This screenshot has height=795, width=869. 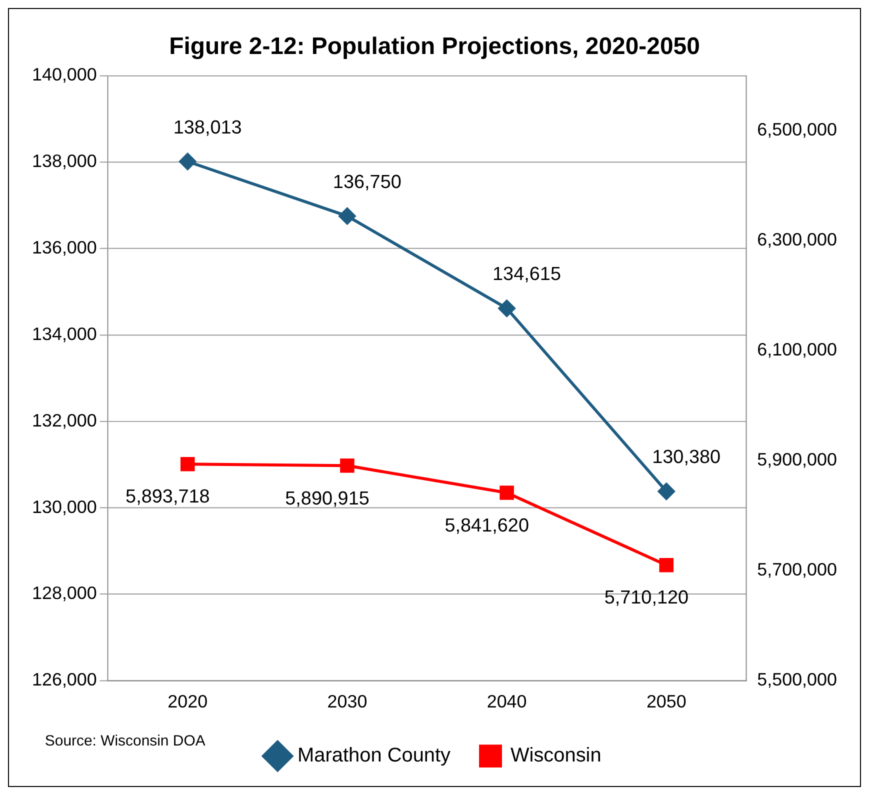 I want to click on y2-tick-label: 5,900,000, so click(x=797, y=460).